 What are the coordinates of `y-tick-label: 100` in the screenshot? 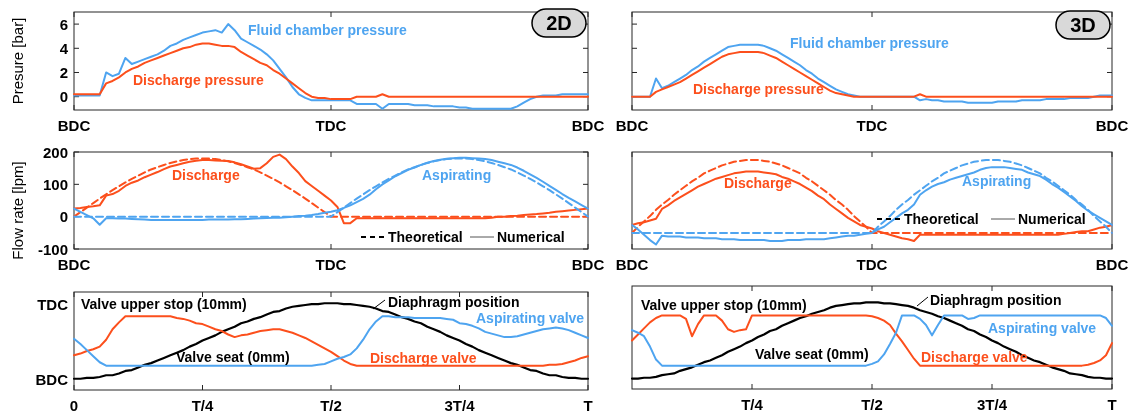 It's located at (55, 184).